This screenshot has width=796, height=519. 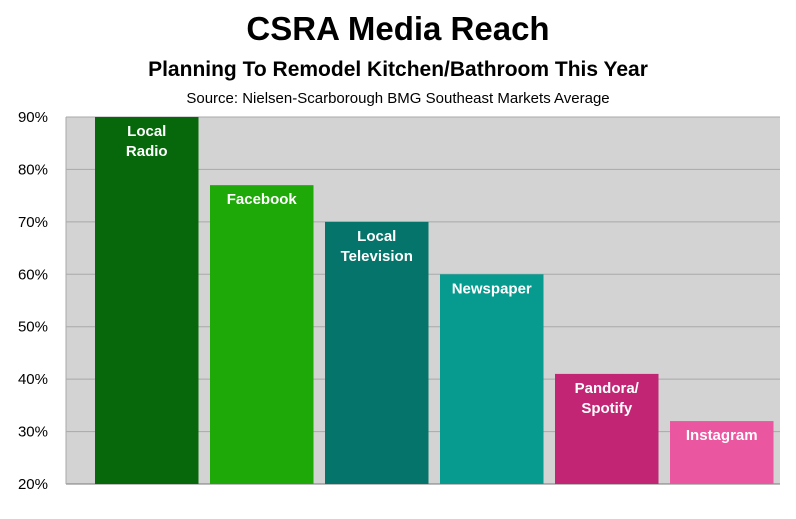 I want to click on bar-label: Spotify, so click(x=606, y=408).